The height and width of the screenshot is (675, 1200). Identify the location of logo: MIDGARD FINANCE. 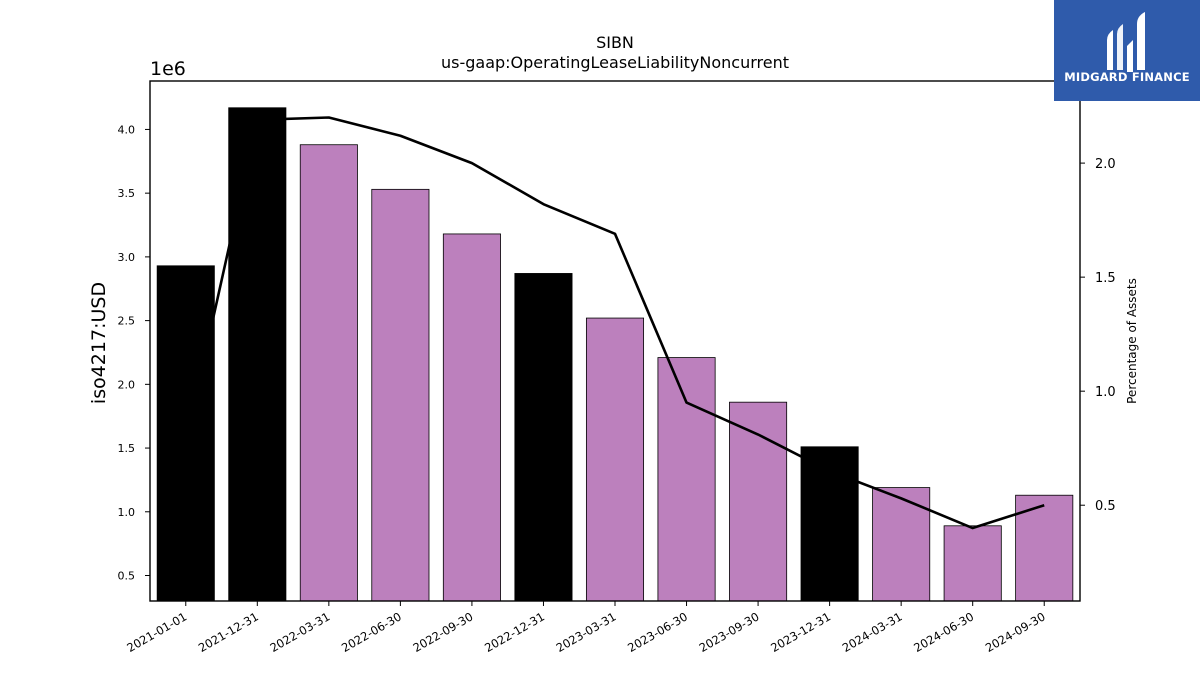
(1127, 50).